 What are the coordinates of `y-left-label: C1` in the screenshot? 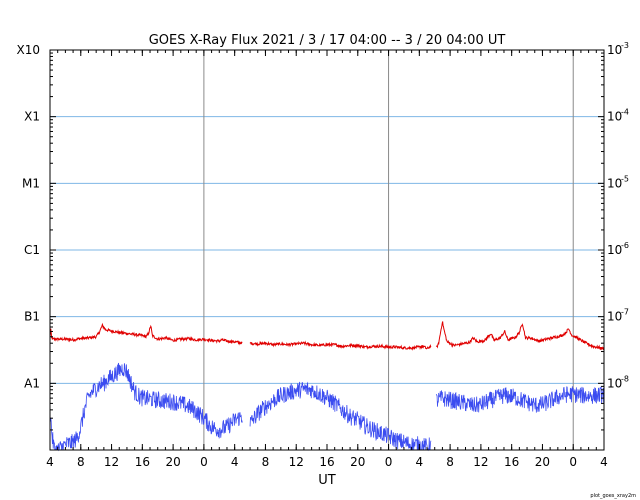 It's located at (32, 250).